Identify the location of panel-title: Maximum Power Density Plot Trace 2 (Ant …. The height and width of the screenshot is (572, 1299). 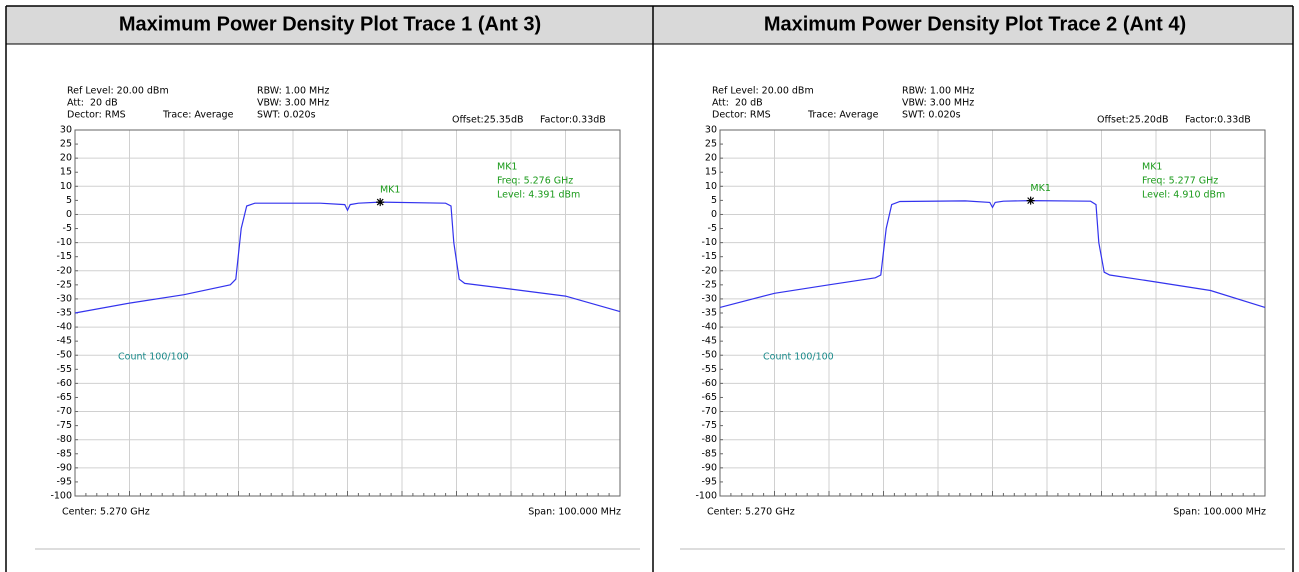
(975, 24).